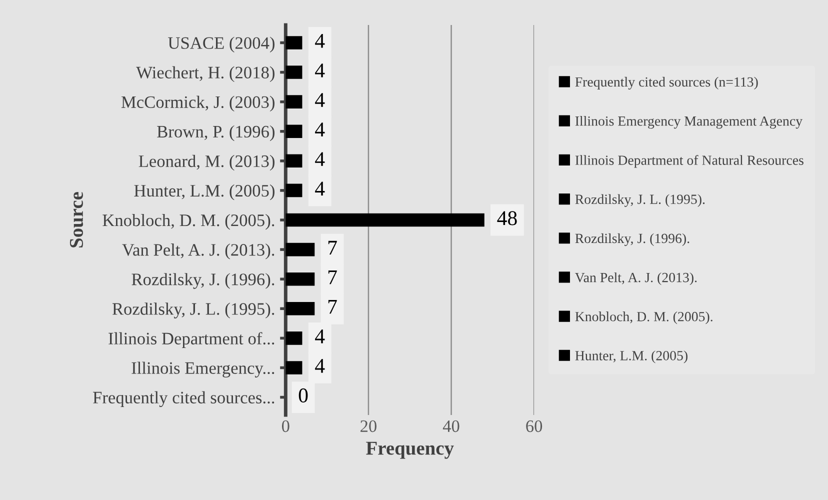 The width and height of the screenshot is (828, 500). I want to click on legend-label: Frequently cited sources (n=113), so click(666, 83).